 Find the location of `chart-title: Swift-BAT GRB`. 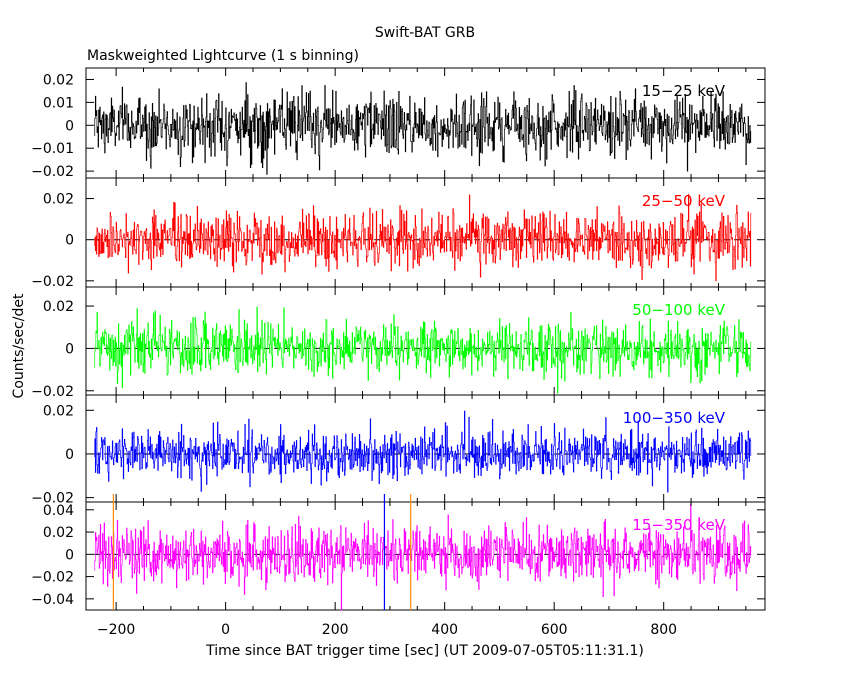

chart-title: Swift-BAT GRB is located at coordinates (425, 33).